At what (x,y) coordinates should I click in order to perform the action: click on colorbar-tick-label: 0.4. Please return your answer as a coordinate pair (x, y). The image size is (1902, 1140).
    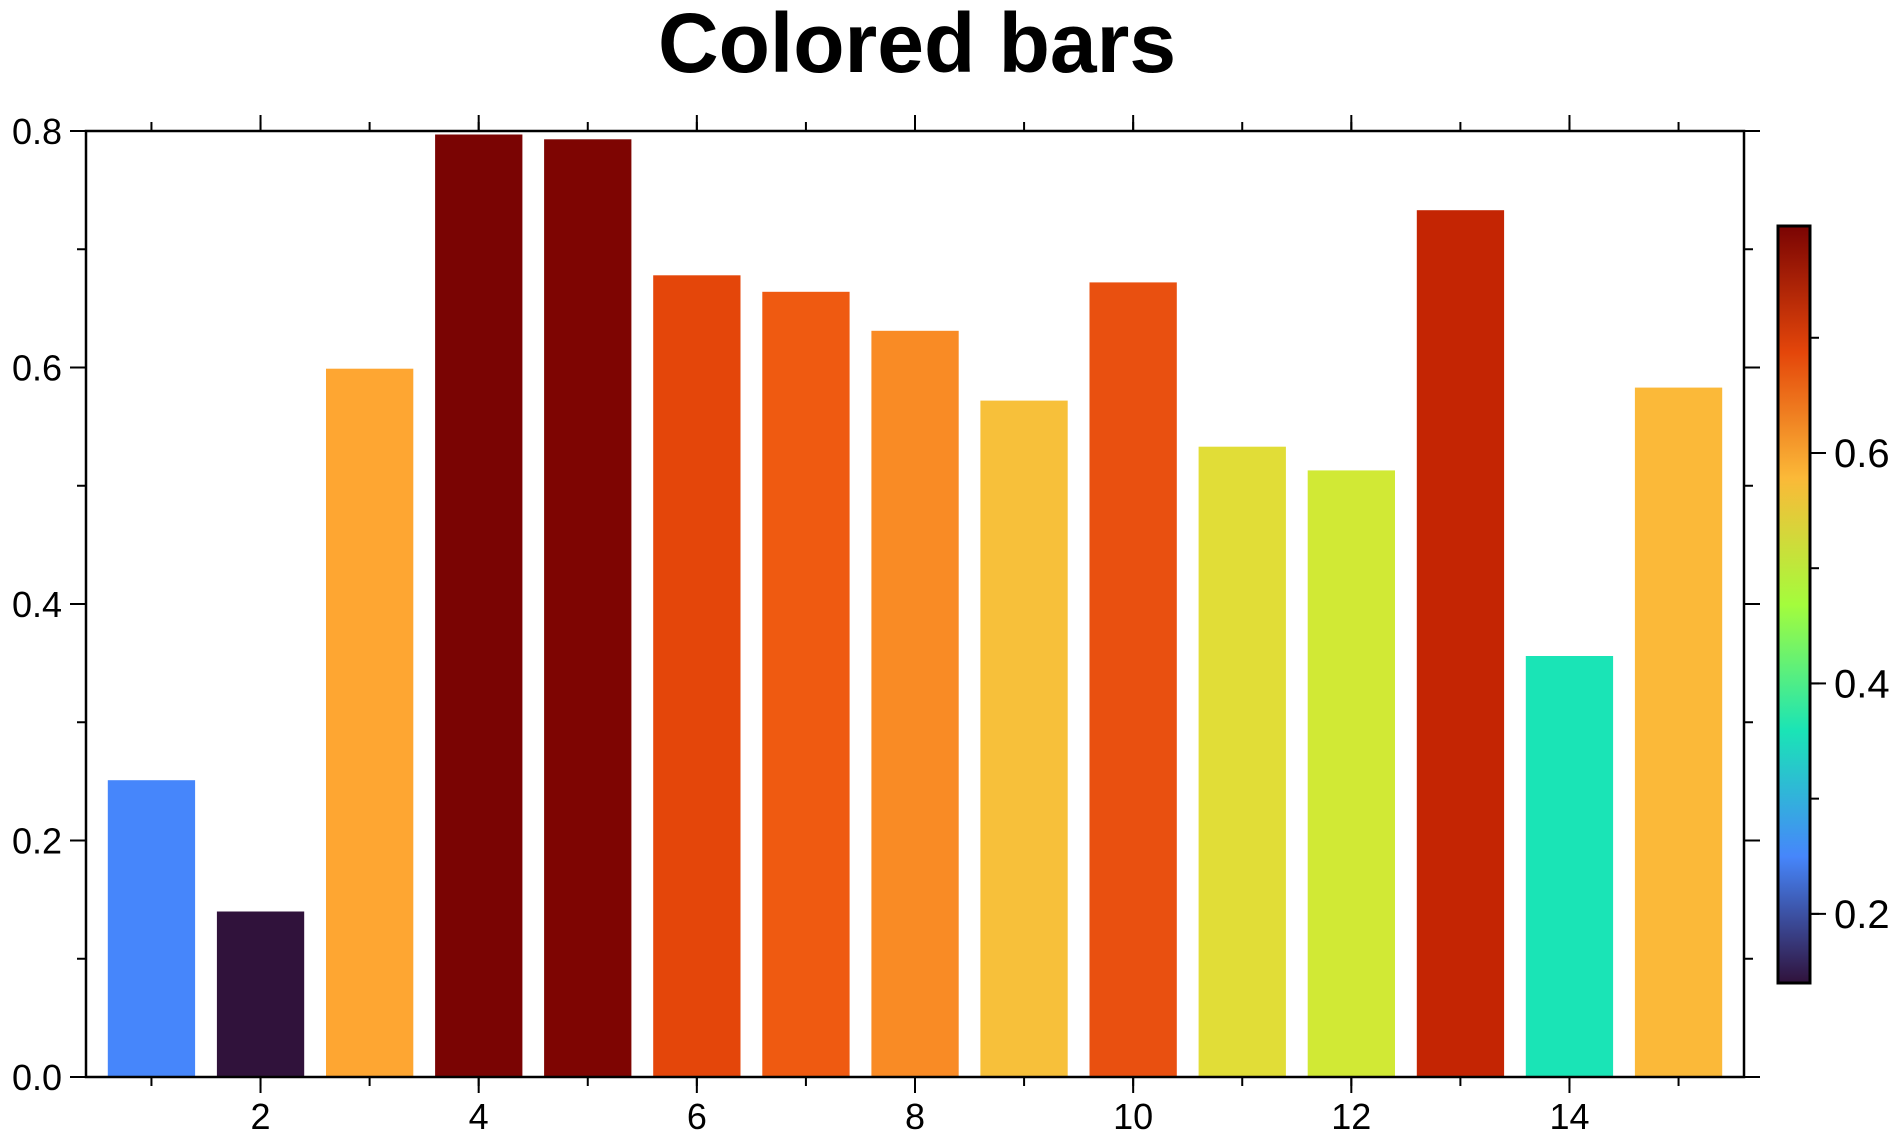
    Looking at the image, I should click on (1862, 684).